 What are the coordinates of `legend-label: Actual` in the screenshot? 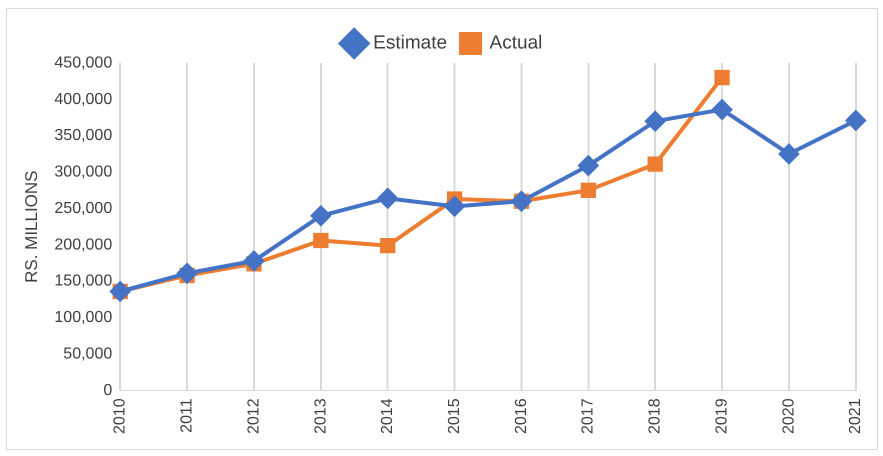 It's located at (516, 43).